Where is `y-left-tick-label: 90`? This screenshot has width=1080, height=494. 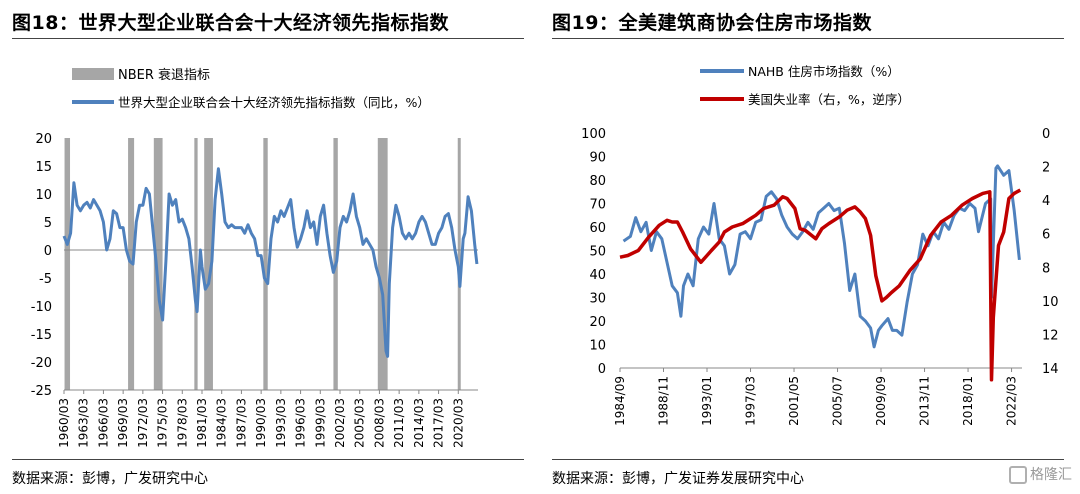 y-left-tick-label: 90 is located at coordinates (597, 158).